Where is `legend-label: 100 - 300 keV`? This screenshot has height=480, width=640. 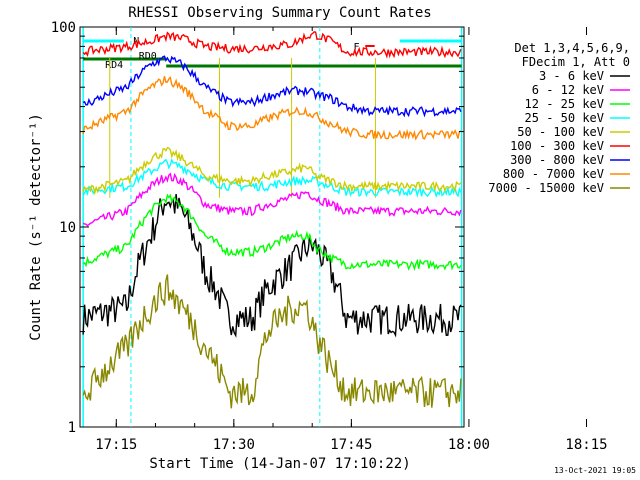
legend-label: 100 - 300 keV is located at coordinates (557, 146).